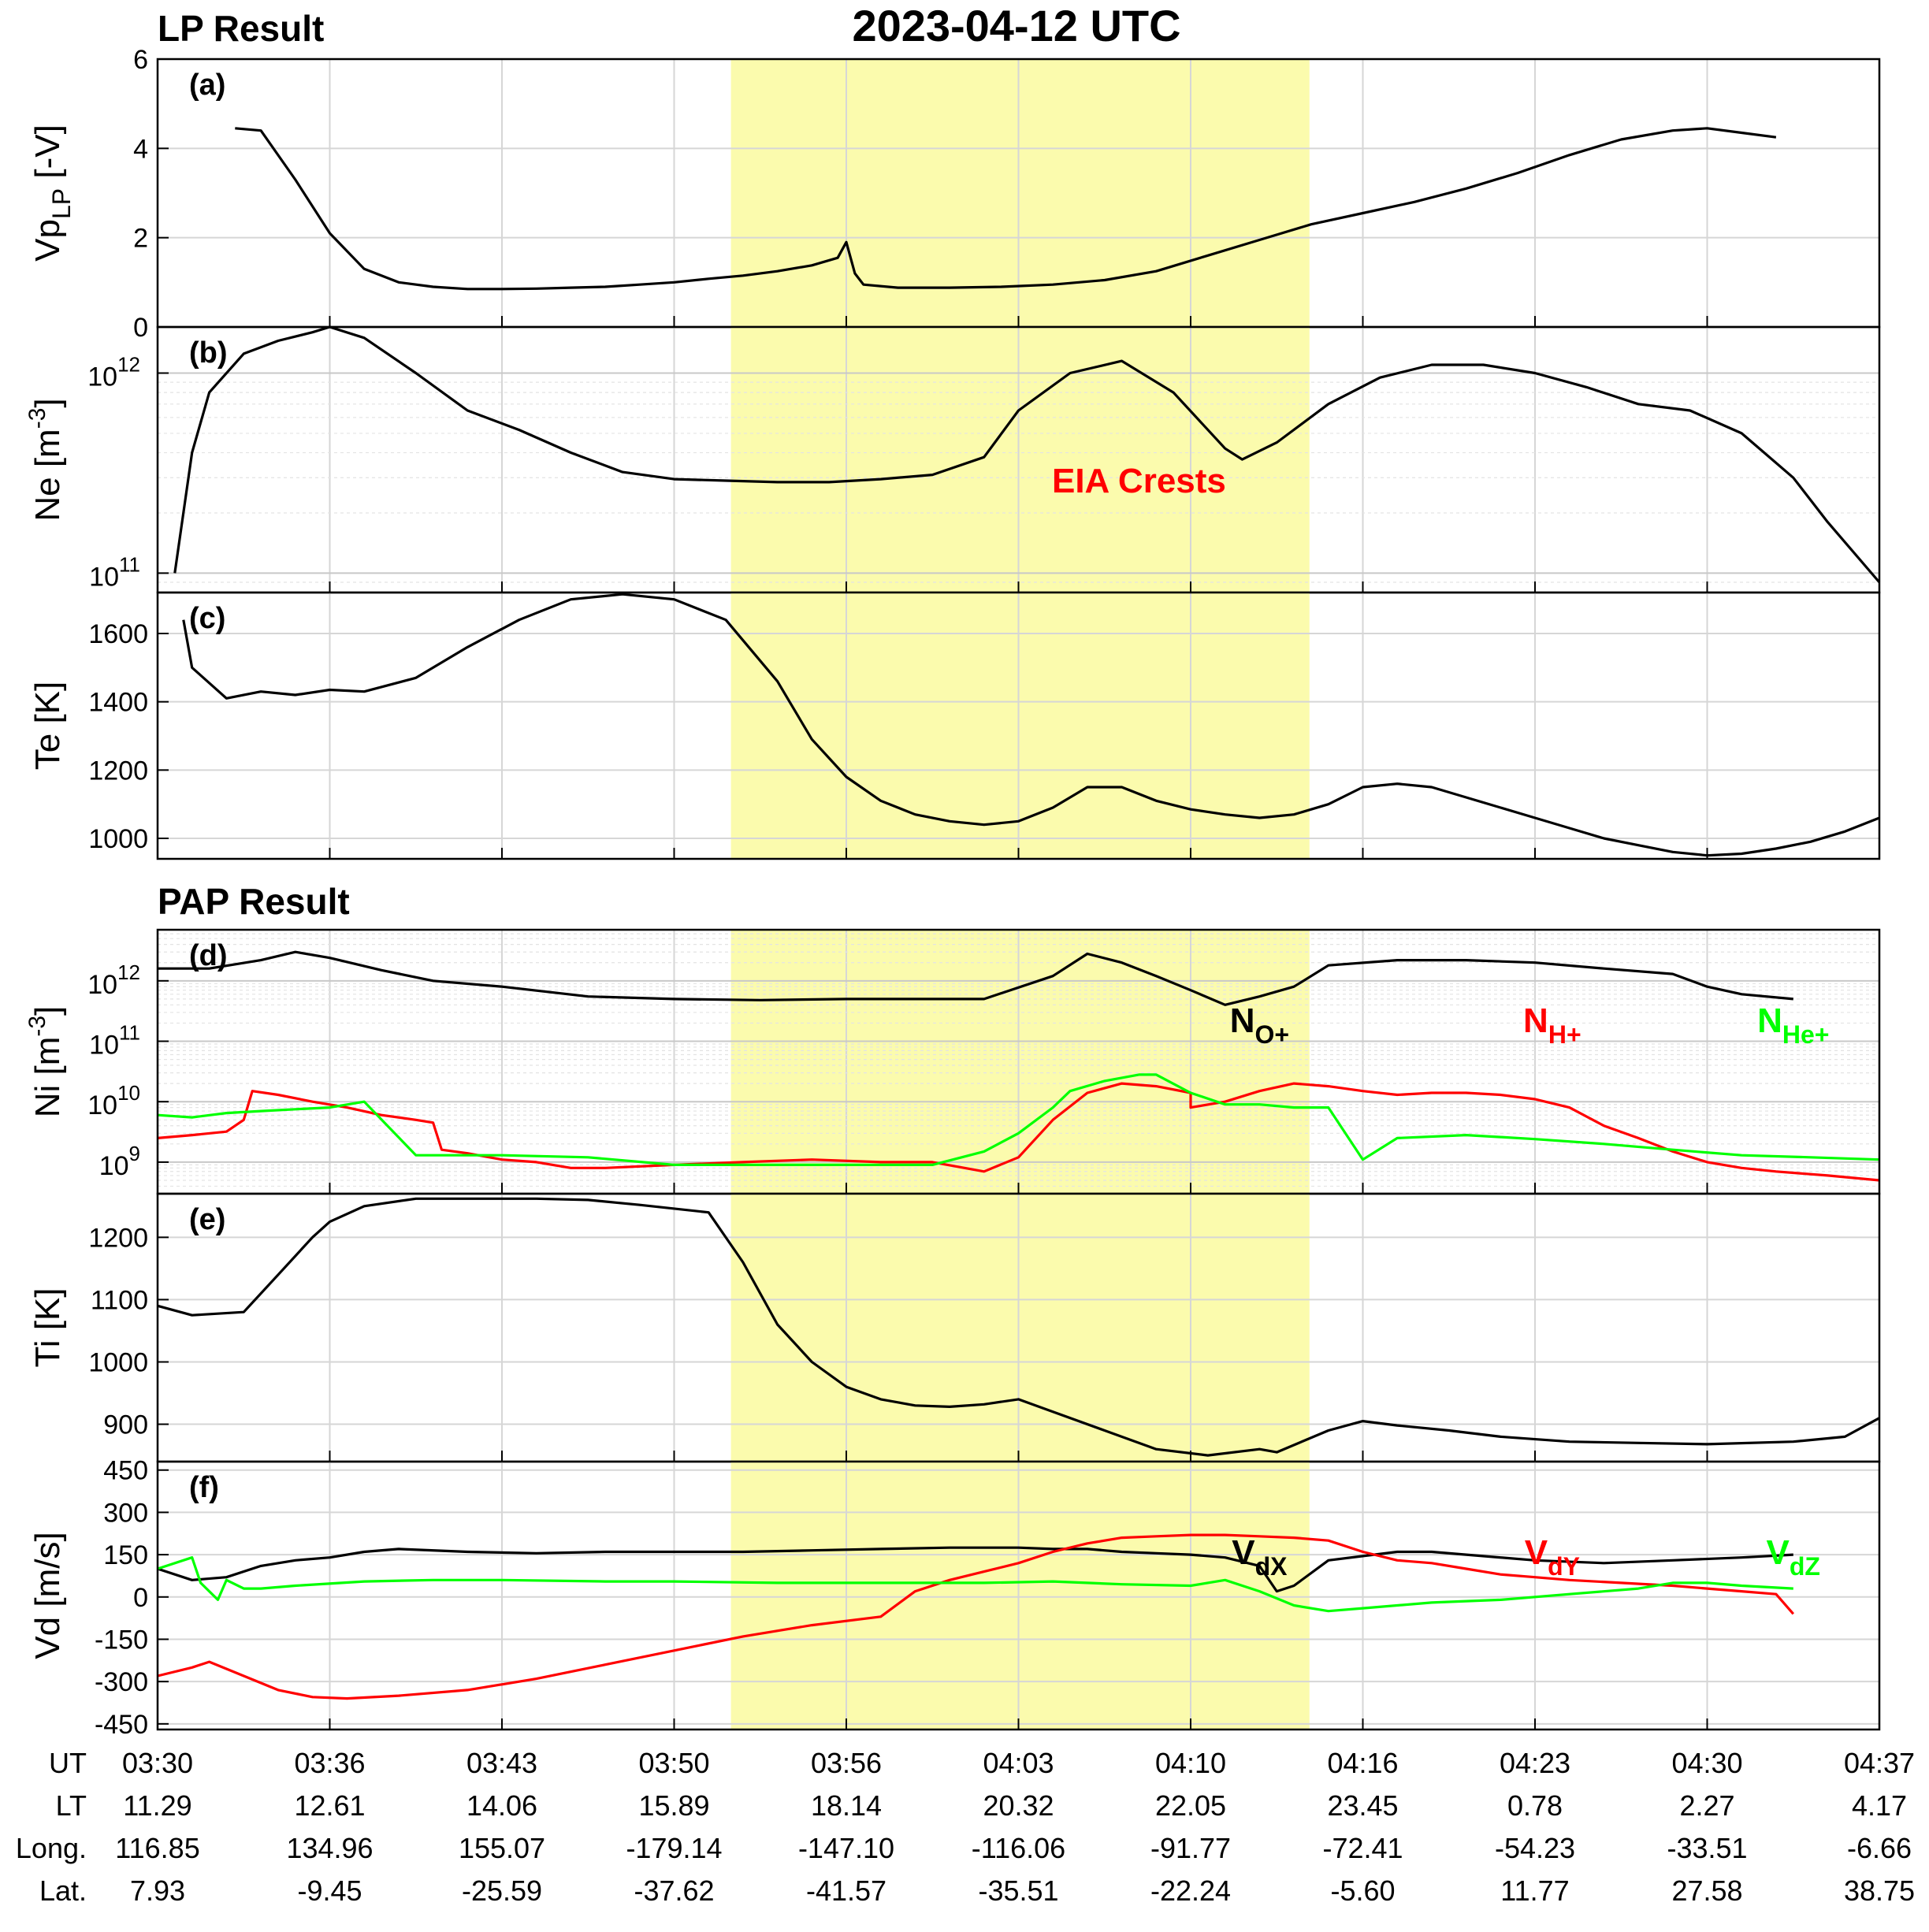 The height and width of the screenshot is (1932, 1929). I want to click on legend-subscript: H+, so click(1564, 1034).